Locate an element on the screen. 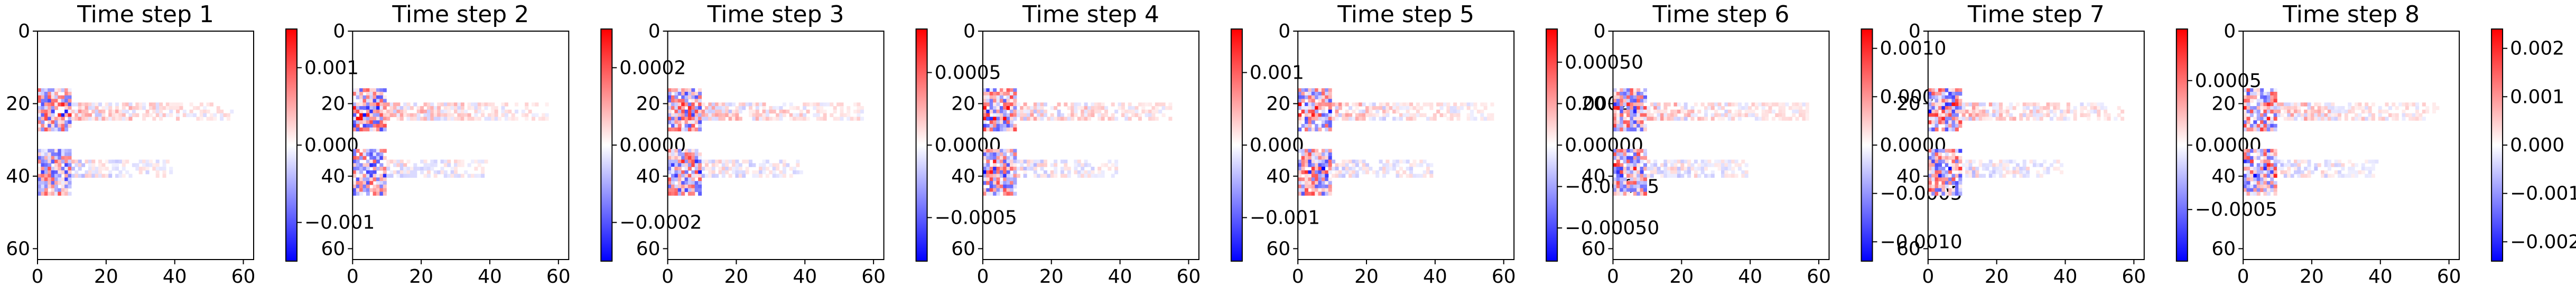 The width and height of the screenshot is (2576, 297). axes-frame is located at coordinates (2036, 145).